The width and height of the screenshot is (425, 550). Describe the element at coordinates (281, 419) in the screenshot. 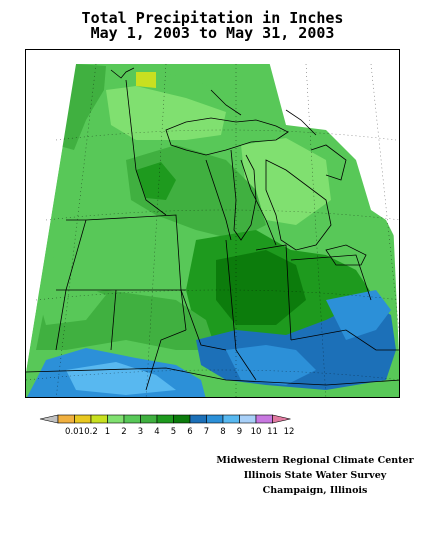

I see `legend-arrow-right` at that location.